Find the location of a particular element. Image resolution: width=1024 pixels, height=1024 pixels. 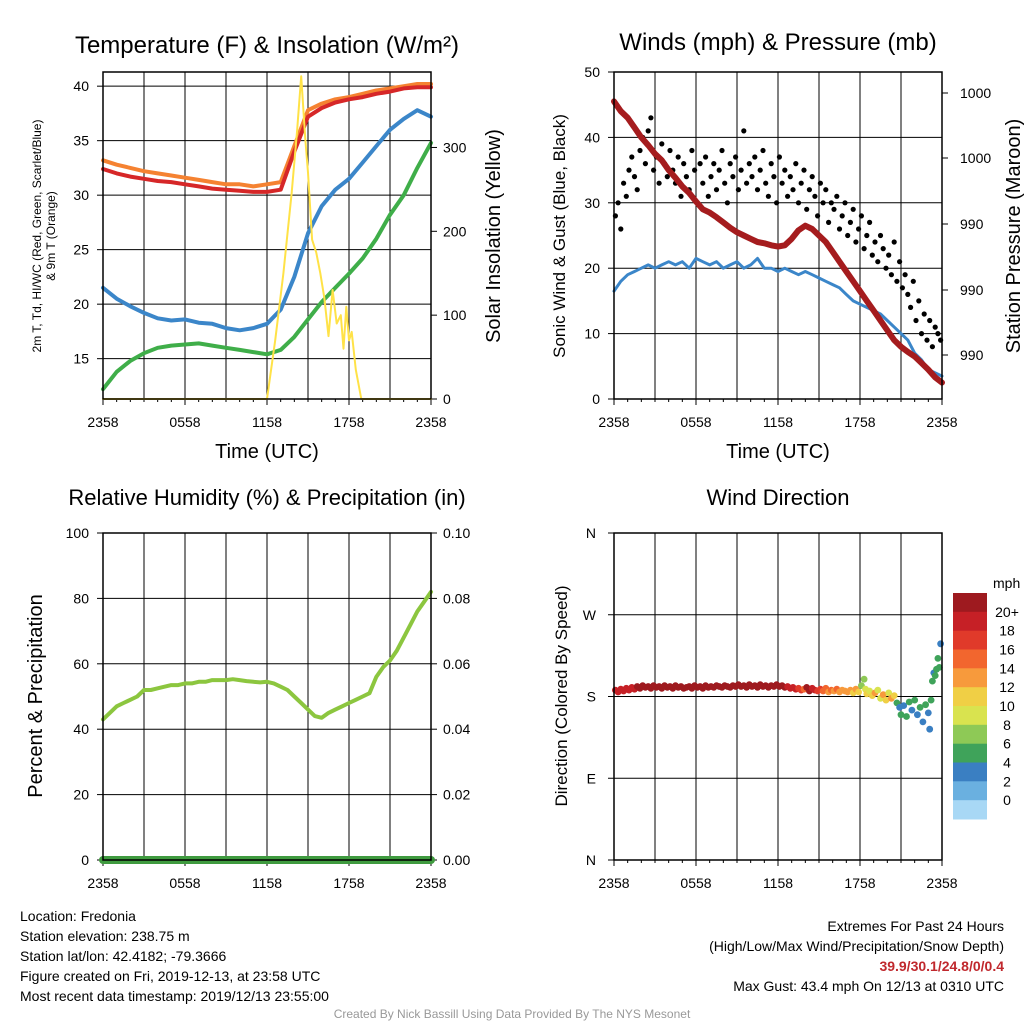

y2-axis-label: Solar Insolation (Yellow) is located at coordinates (494, 236).